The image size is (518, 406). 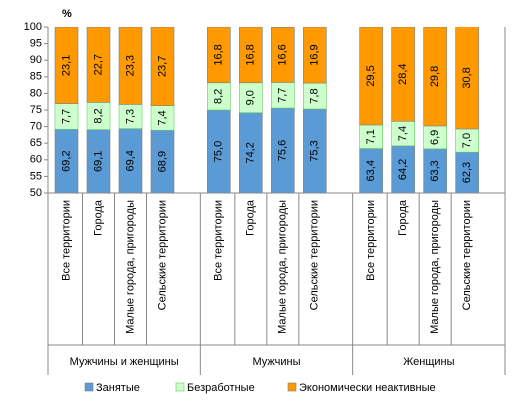 I want to click on value-label: 29,8, so click(x=435, y=76).